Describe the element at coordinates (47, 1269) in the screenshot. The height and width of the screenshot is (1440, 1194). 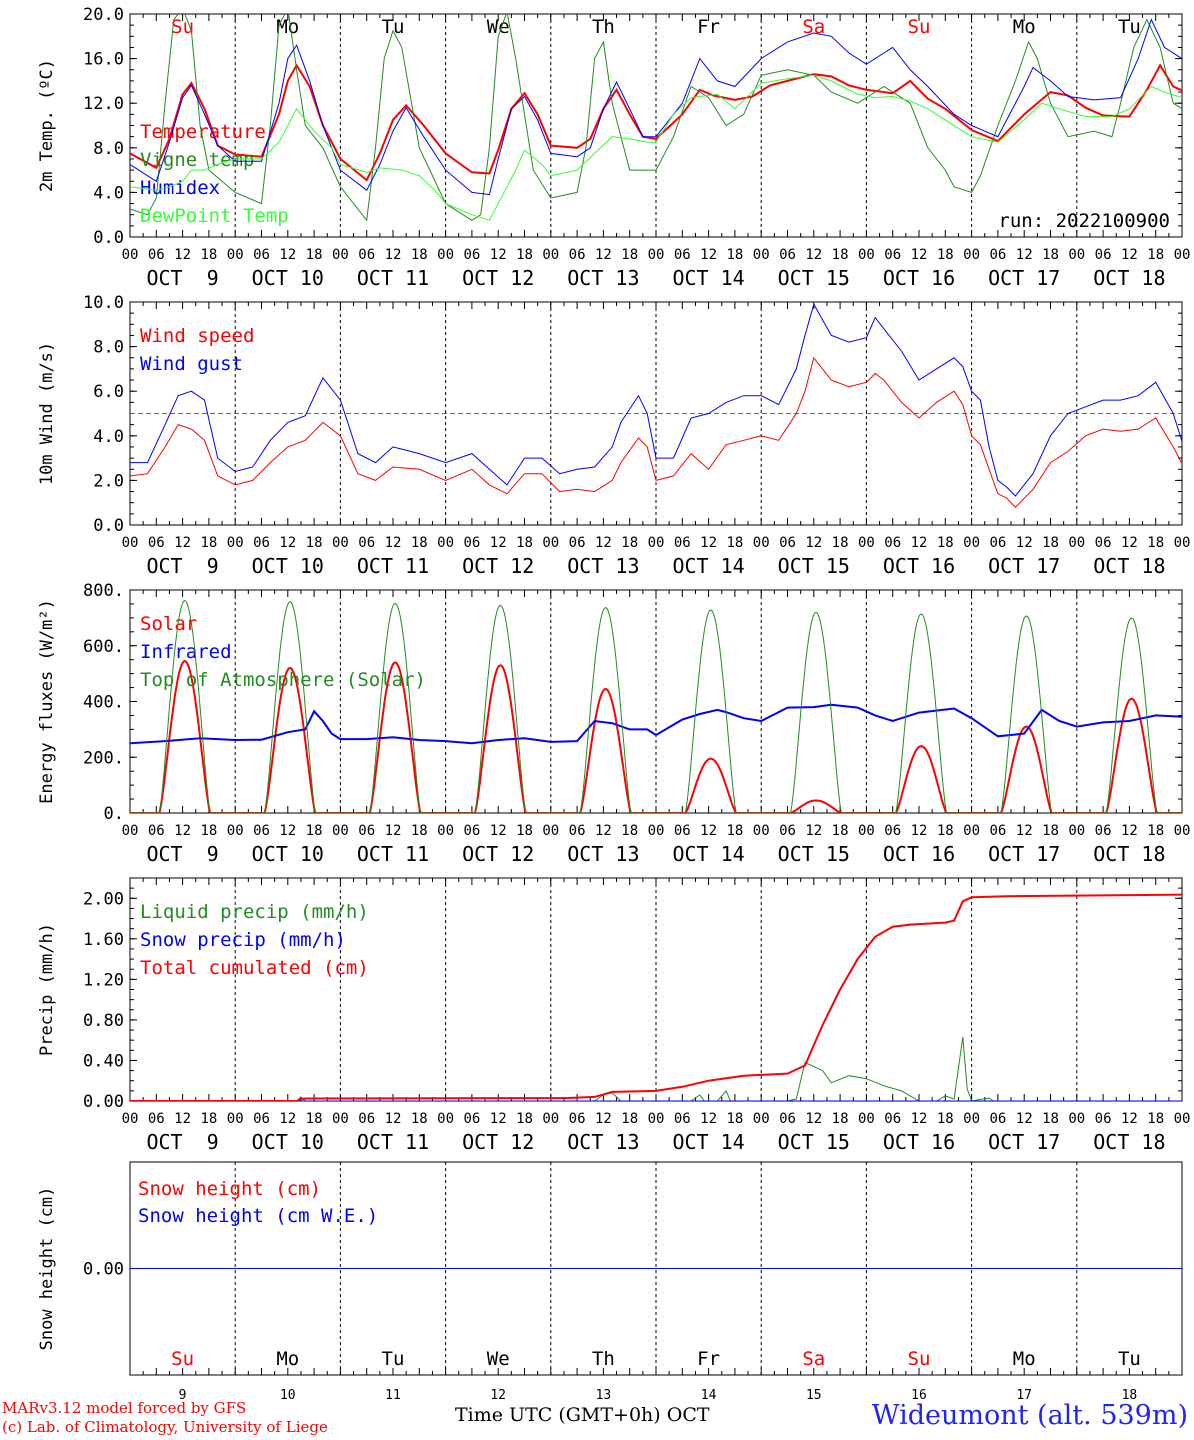
I see `y-axis-label: Snow height (cm)` at that location.